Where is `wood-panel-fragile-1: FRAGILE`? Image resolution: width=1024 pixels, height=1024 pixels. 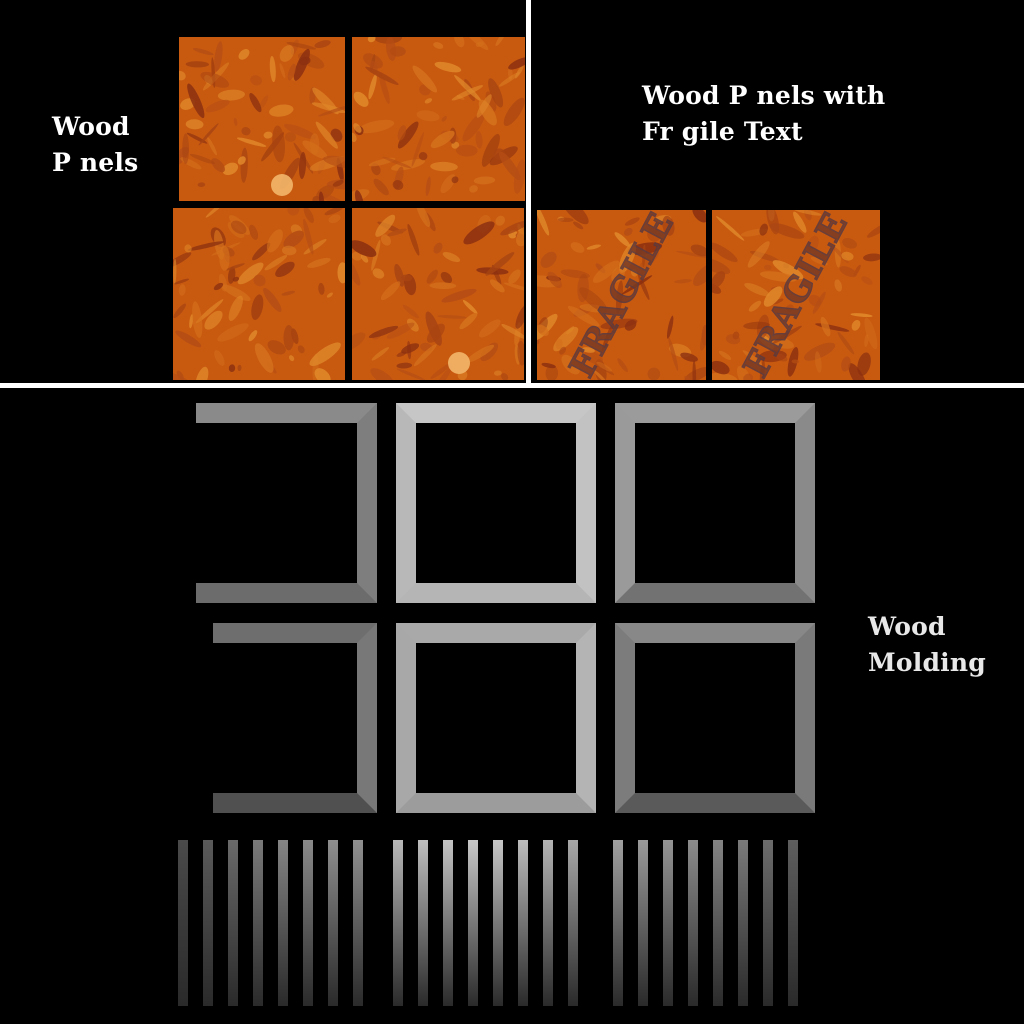 wood-panel-fragile-1: FRAGILE is located at coordinates (621, 295).